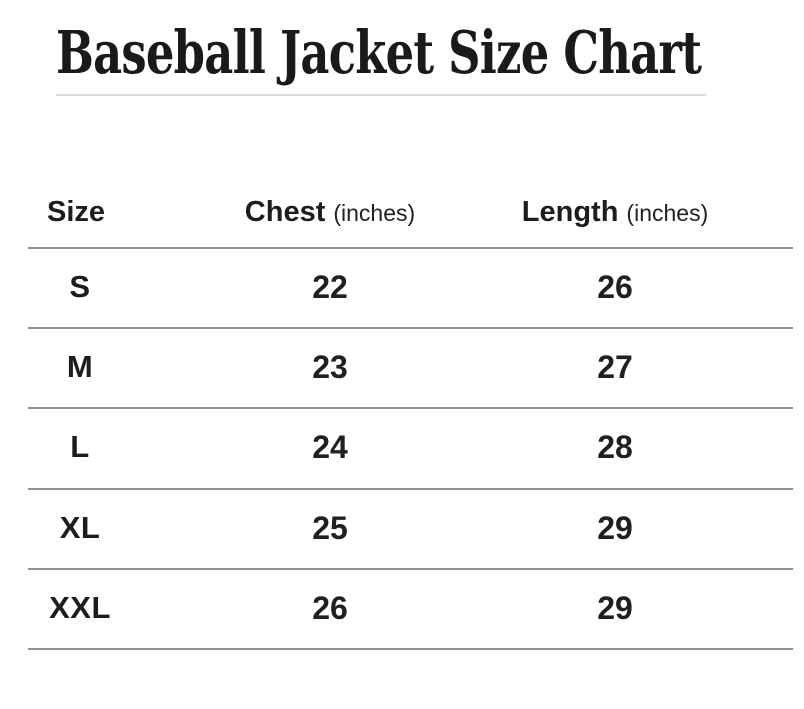 Image resolution: width=804 pixels, height=709 pixels. I want to click on table-row-xxl: XXL 26 29, so click(402, 608).